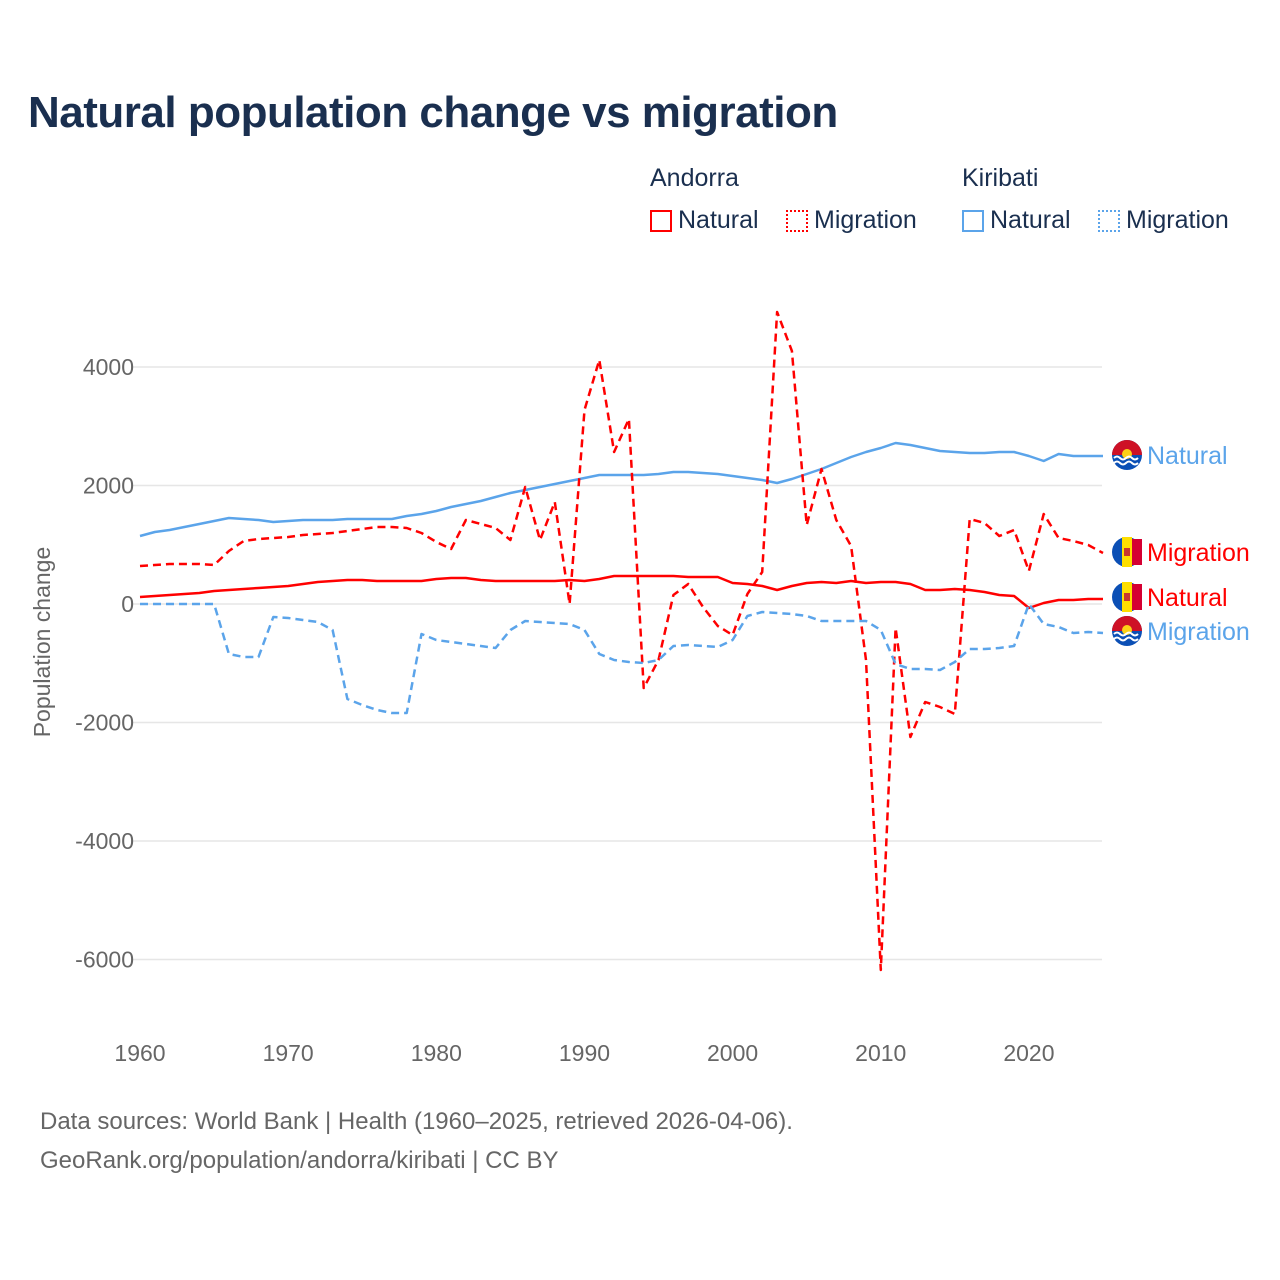 This screenshot has height=1280, width=1280. What do you see at coordinates (139, 1053) in the screenshot?
I see `x-tick-label: 1960` at bounding box center [139, 1053].